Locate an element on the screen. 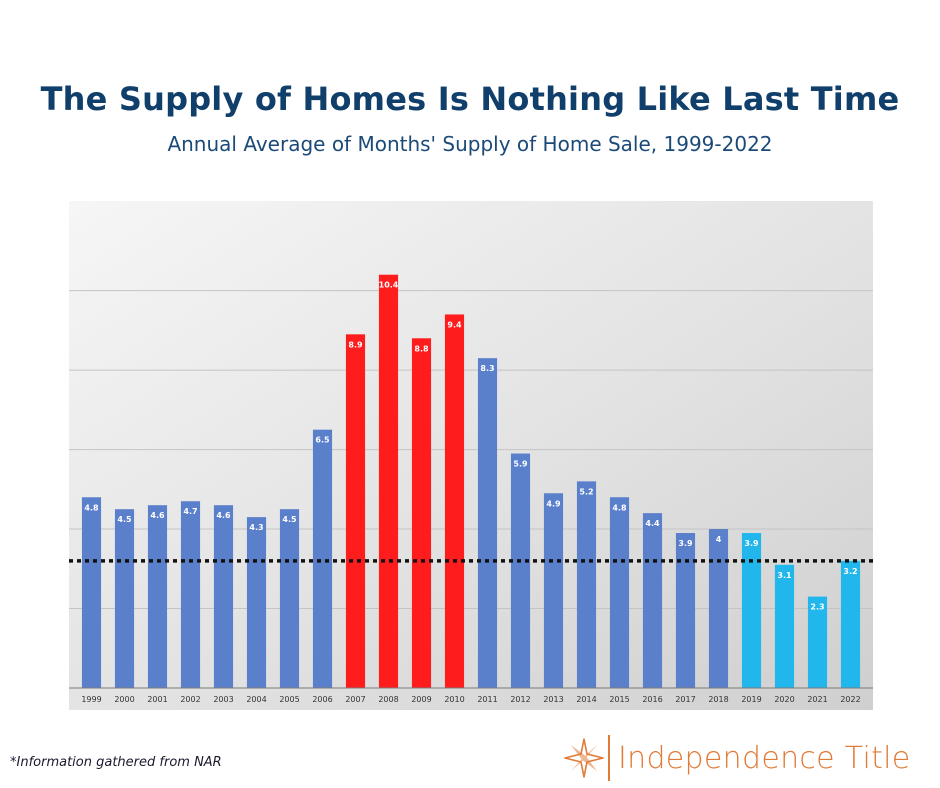 The width and height of the screenshot is (940, 788). x-tick-label: 2022 is located at coordinates (850, 699).